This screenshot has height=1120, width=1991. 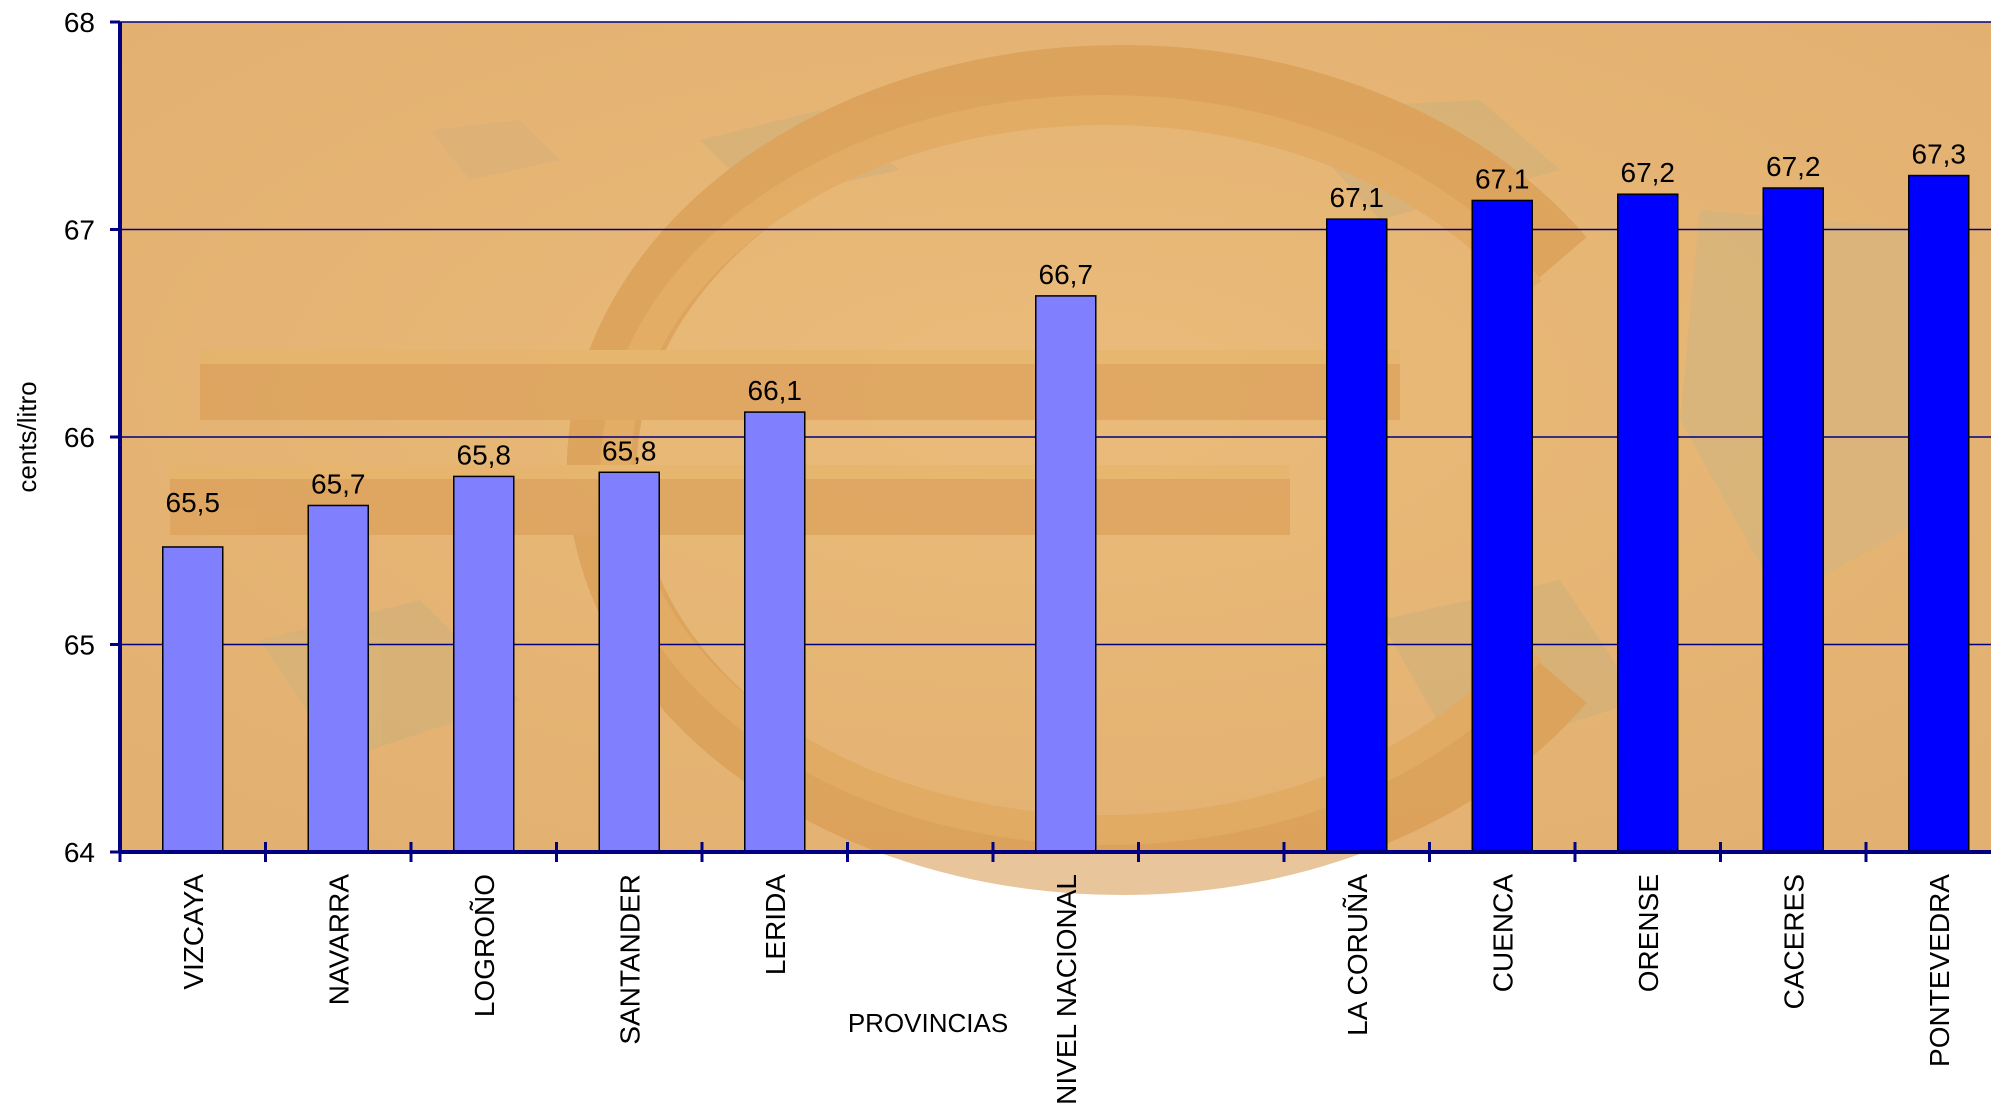 I want to click on bar-value-label: 66,1, so click(x=775, y=390).